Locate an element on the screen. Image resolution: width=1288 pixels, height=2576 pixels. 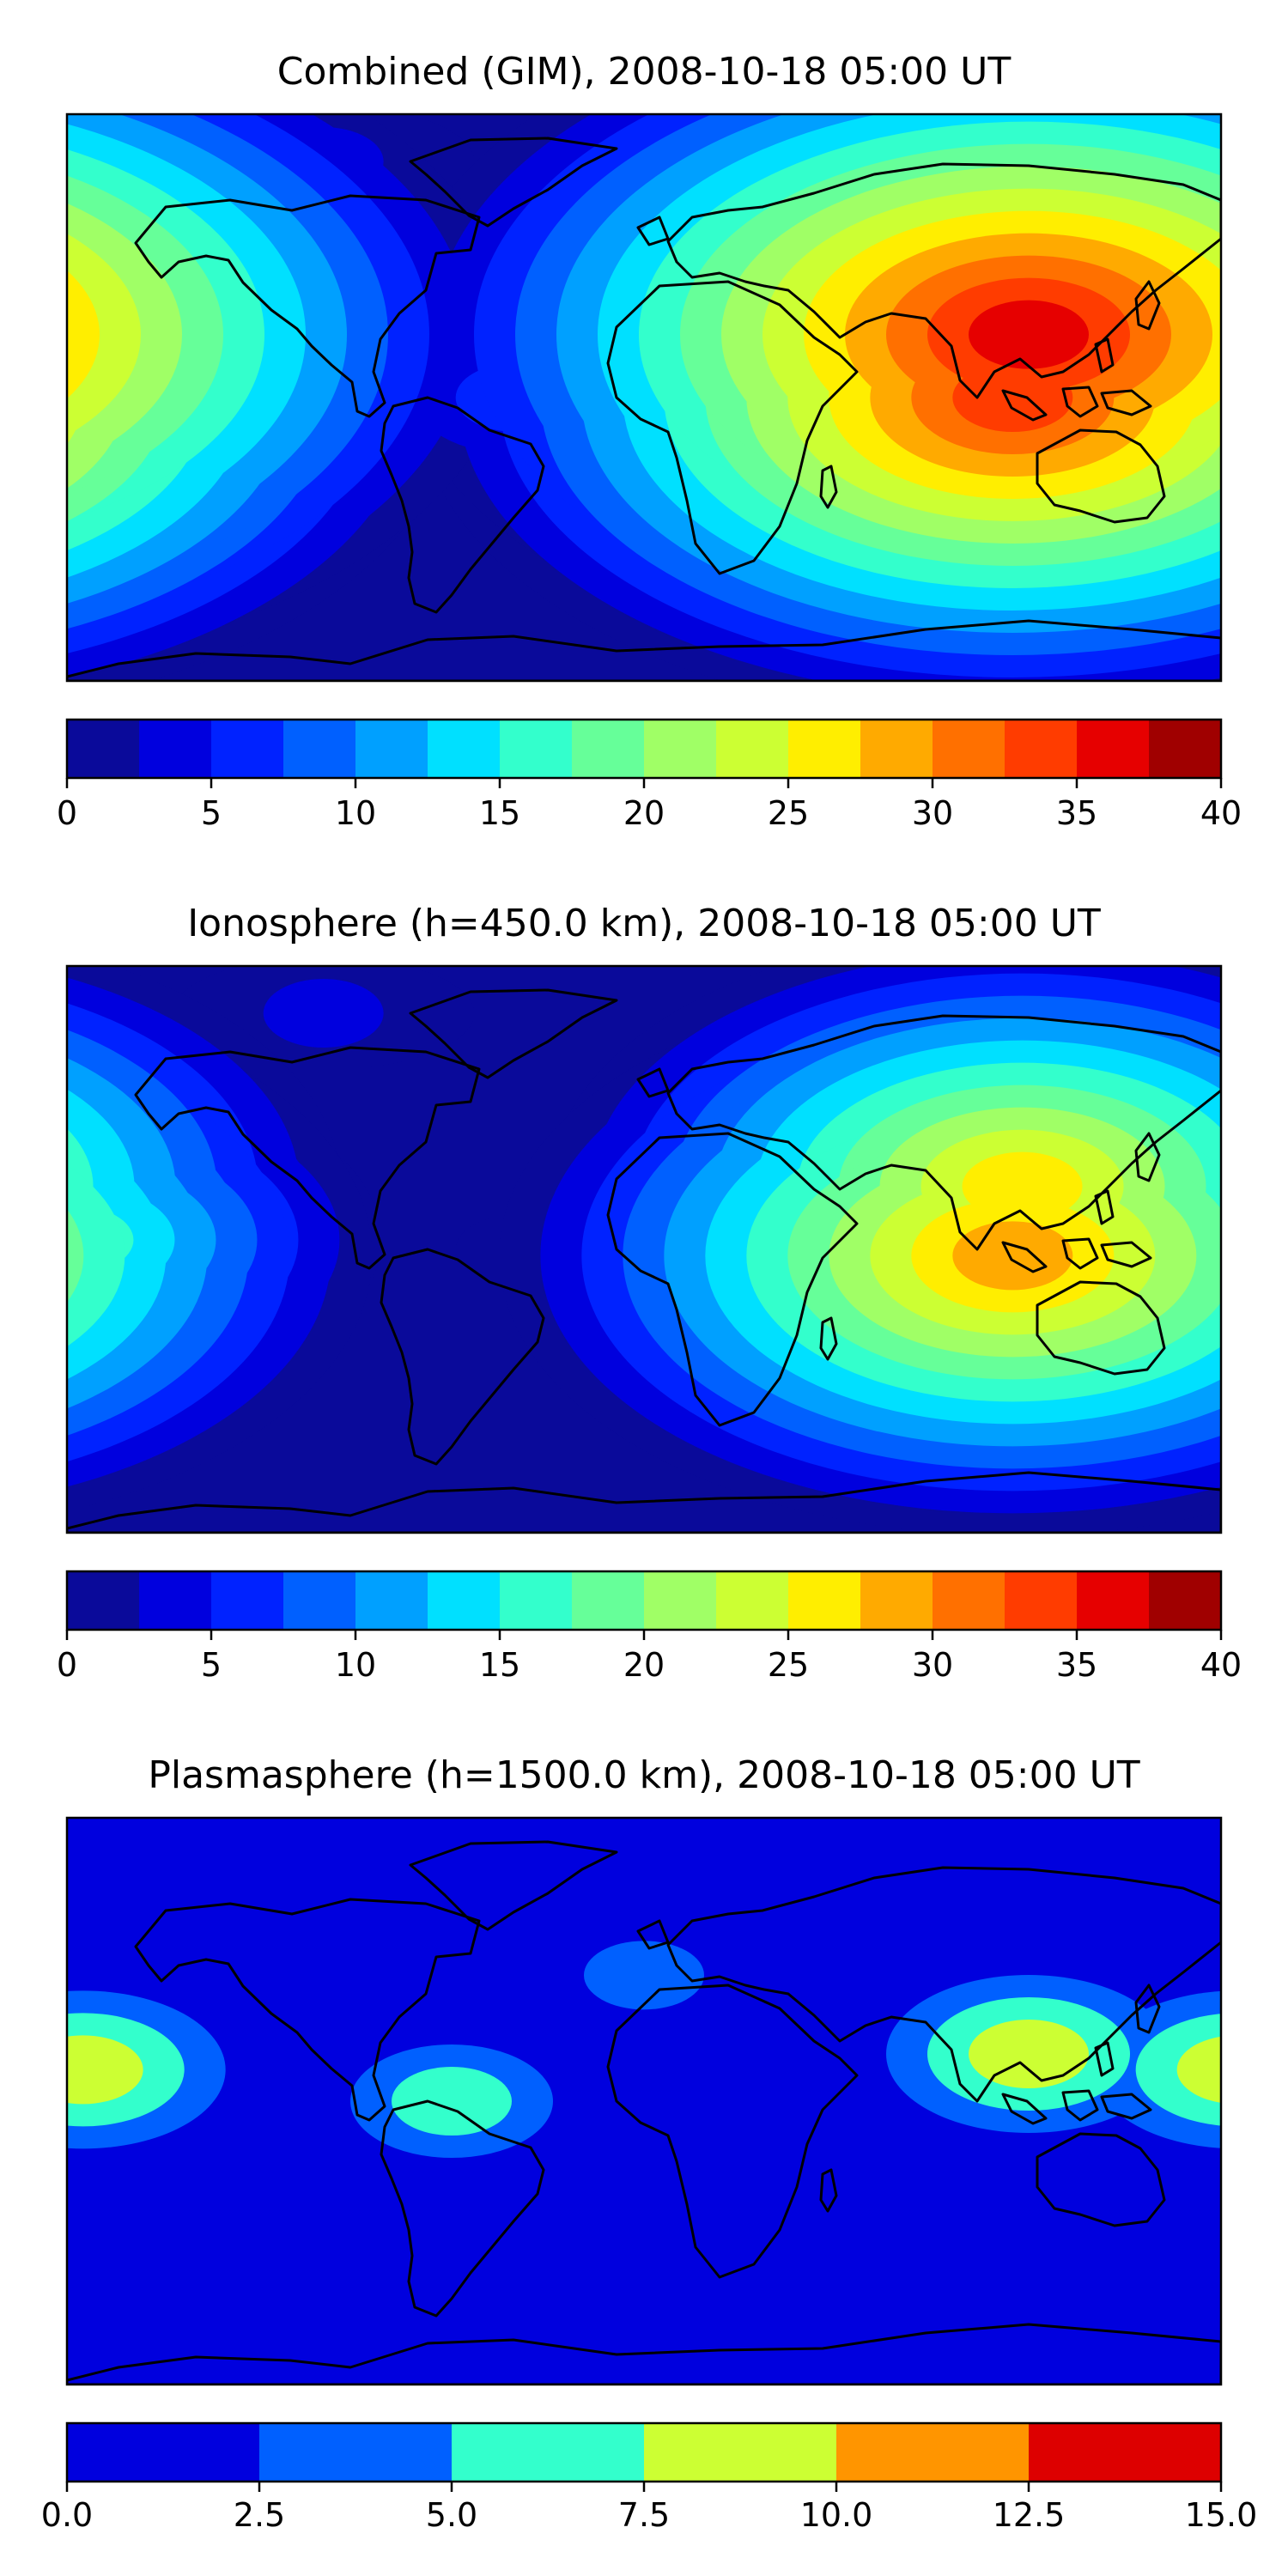
colorbar-tick-label: 7.5 is located at coordinates (644, 2515).